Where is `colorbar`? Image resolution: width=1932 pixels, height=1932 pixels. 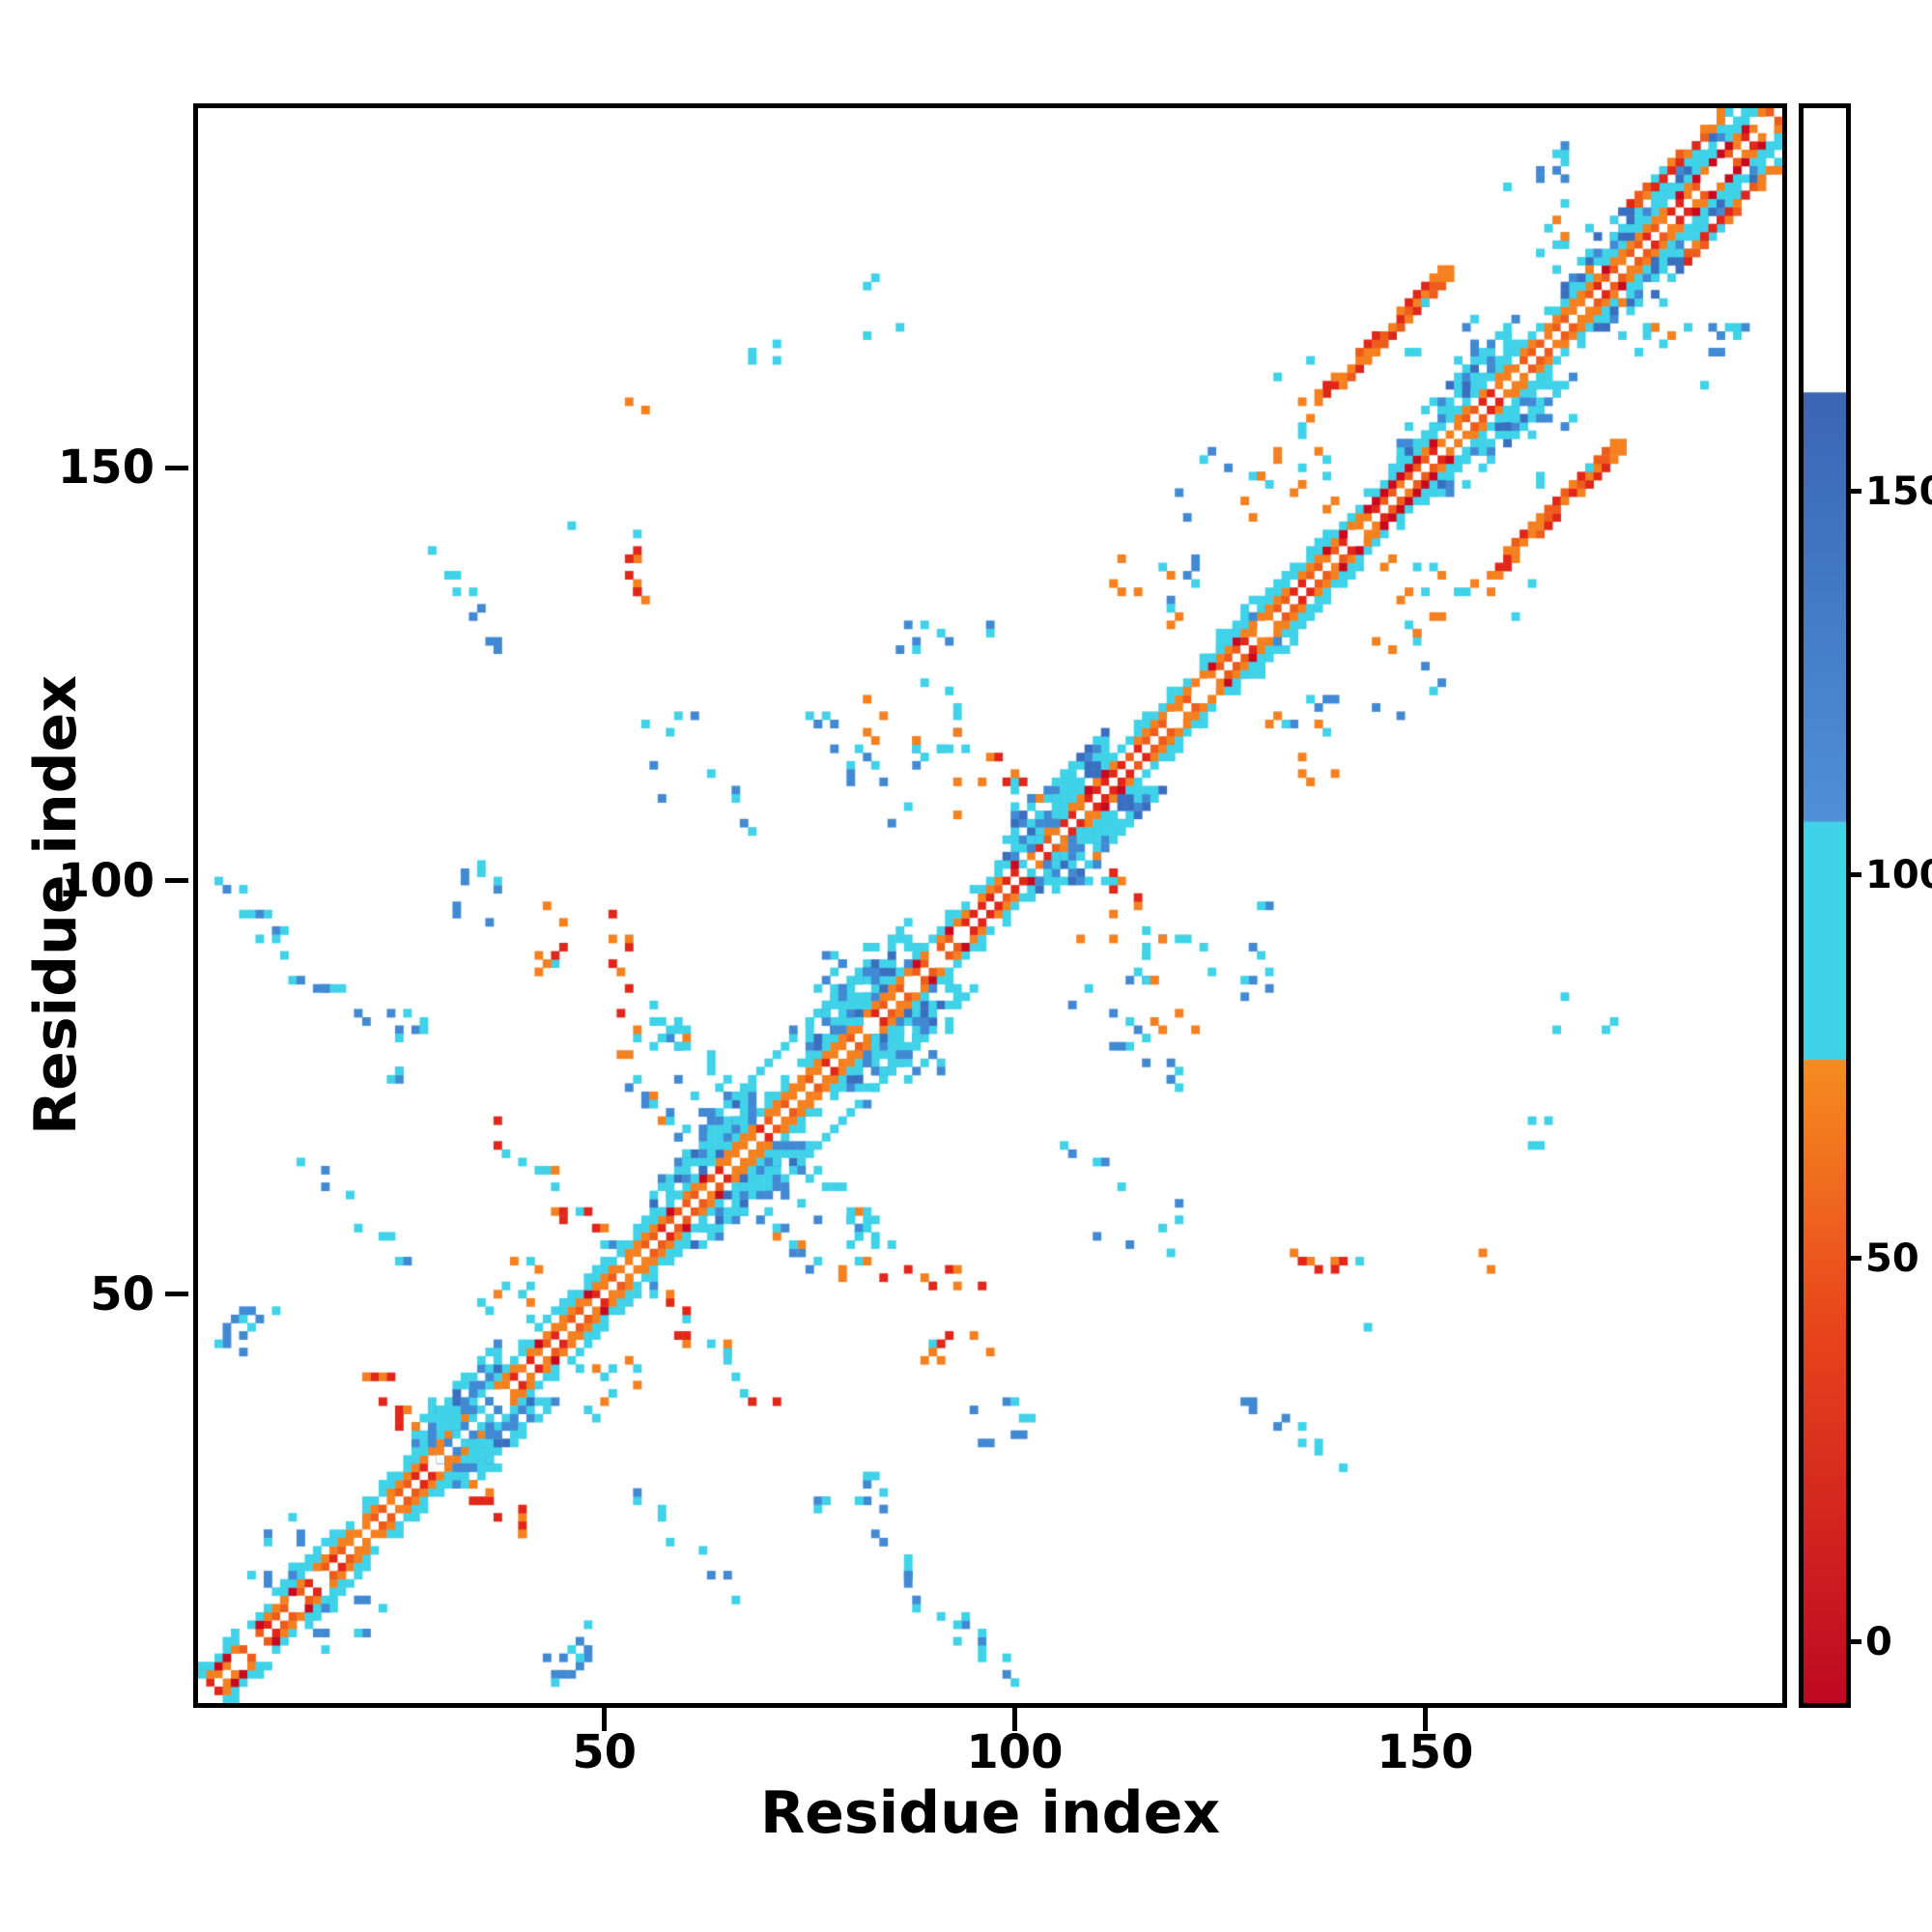 colorbar is located at coordinates (1825, 905).